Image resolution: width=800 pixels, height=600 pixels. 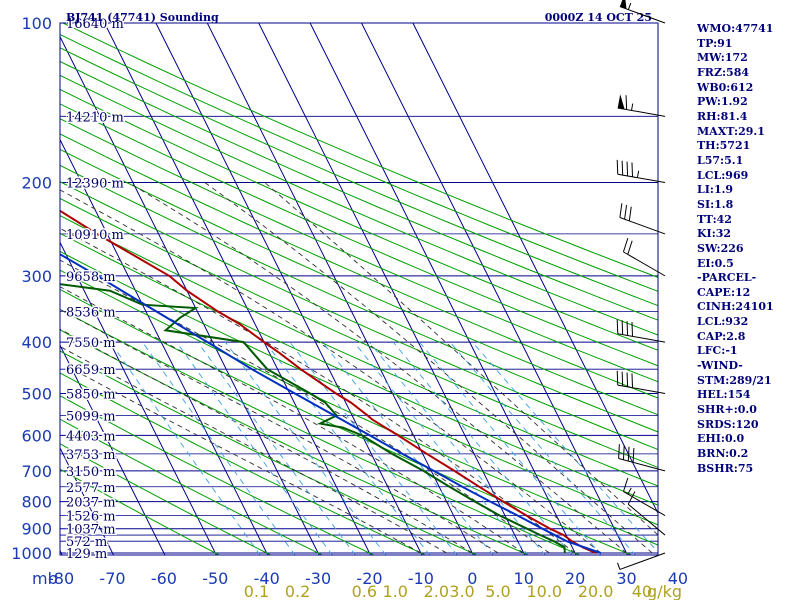 I want to click on pressure-label: 200, so click(x=36, y=183).